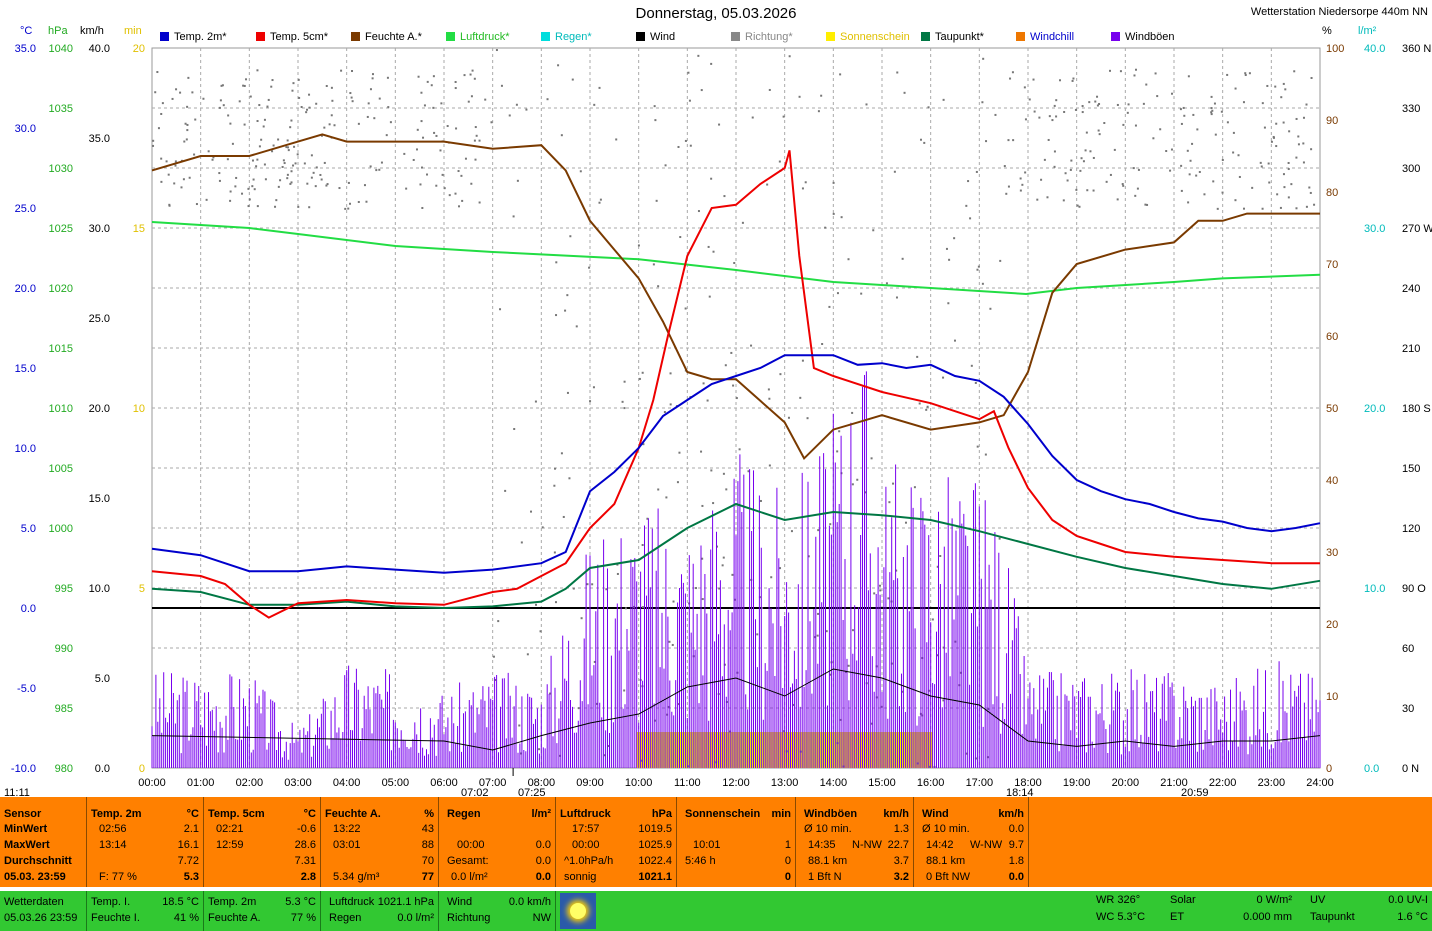 This screenshot has width=1432, height=931. I want to click on legend-item: Regen*, so click(566, 37).